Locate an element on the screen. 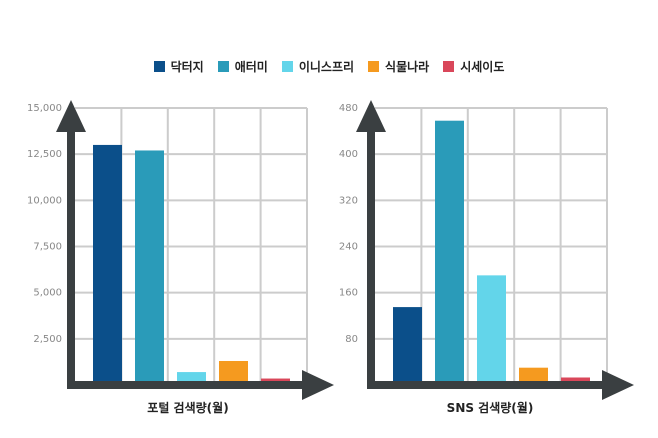  legend-label: 식물나라 is located at coordinates (407, 67).